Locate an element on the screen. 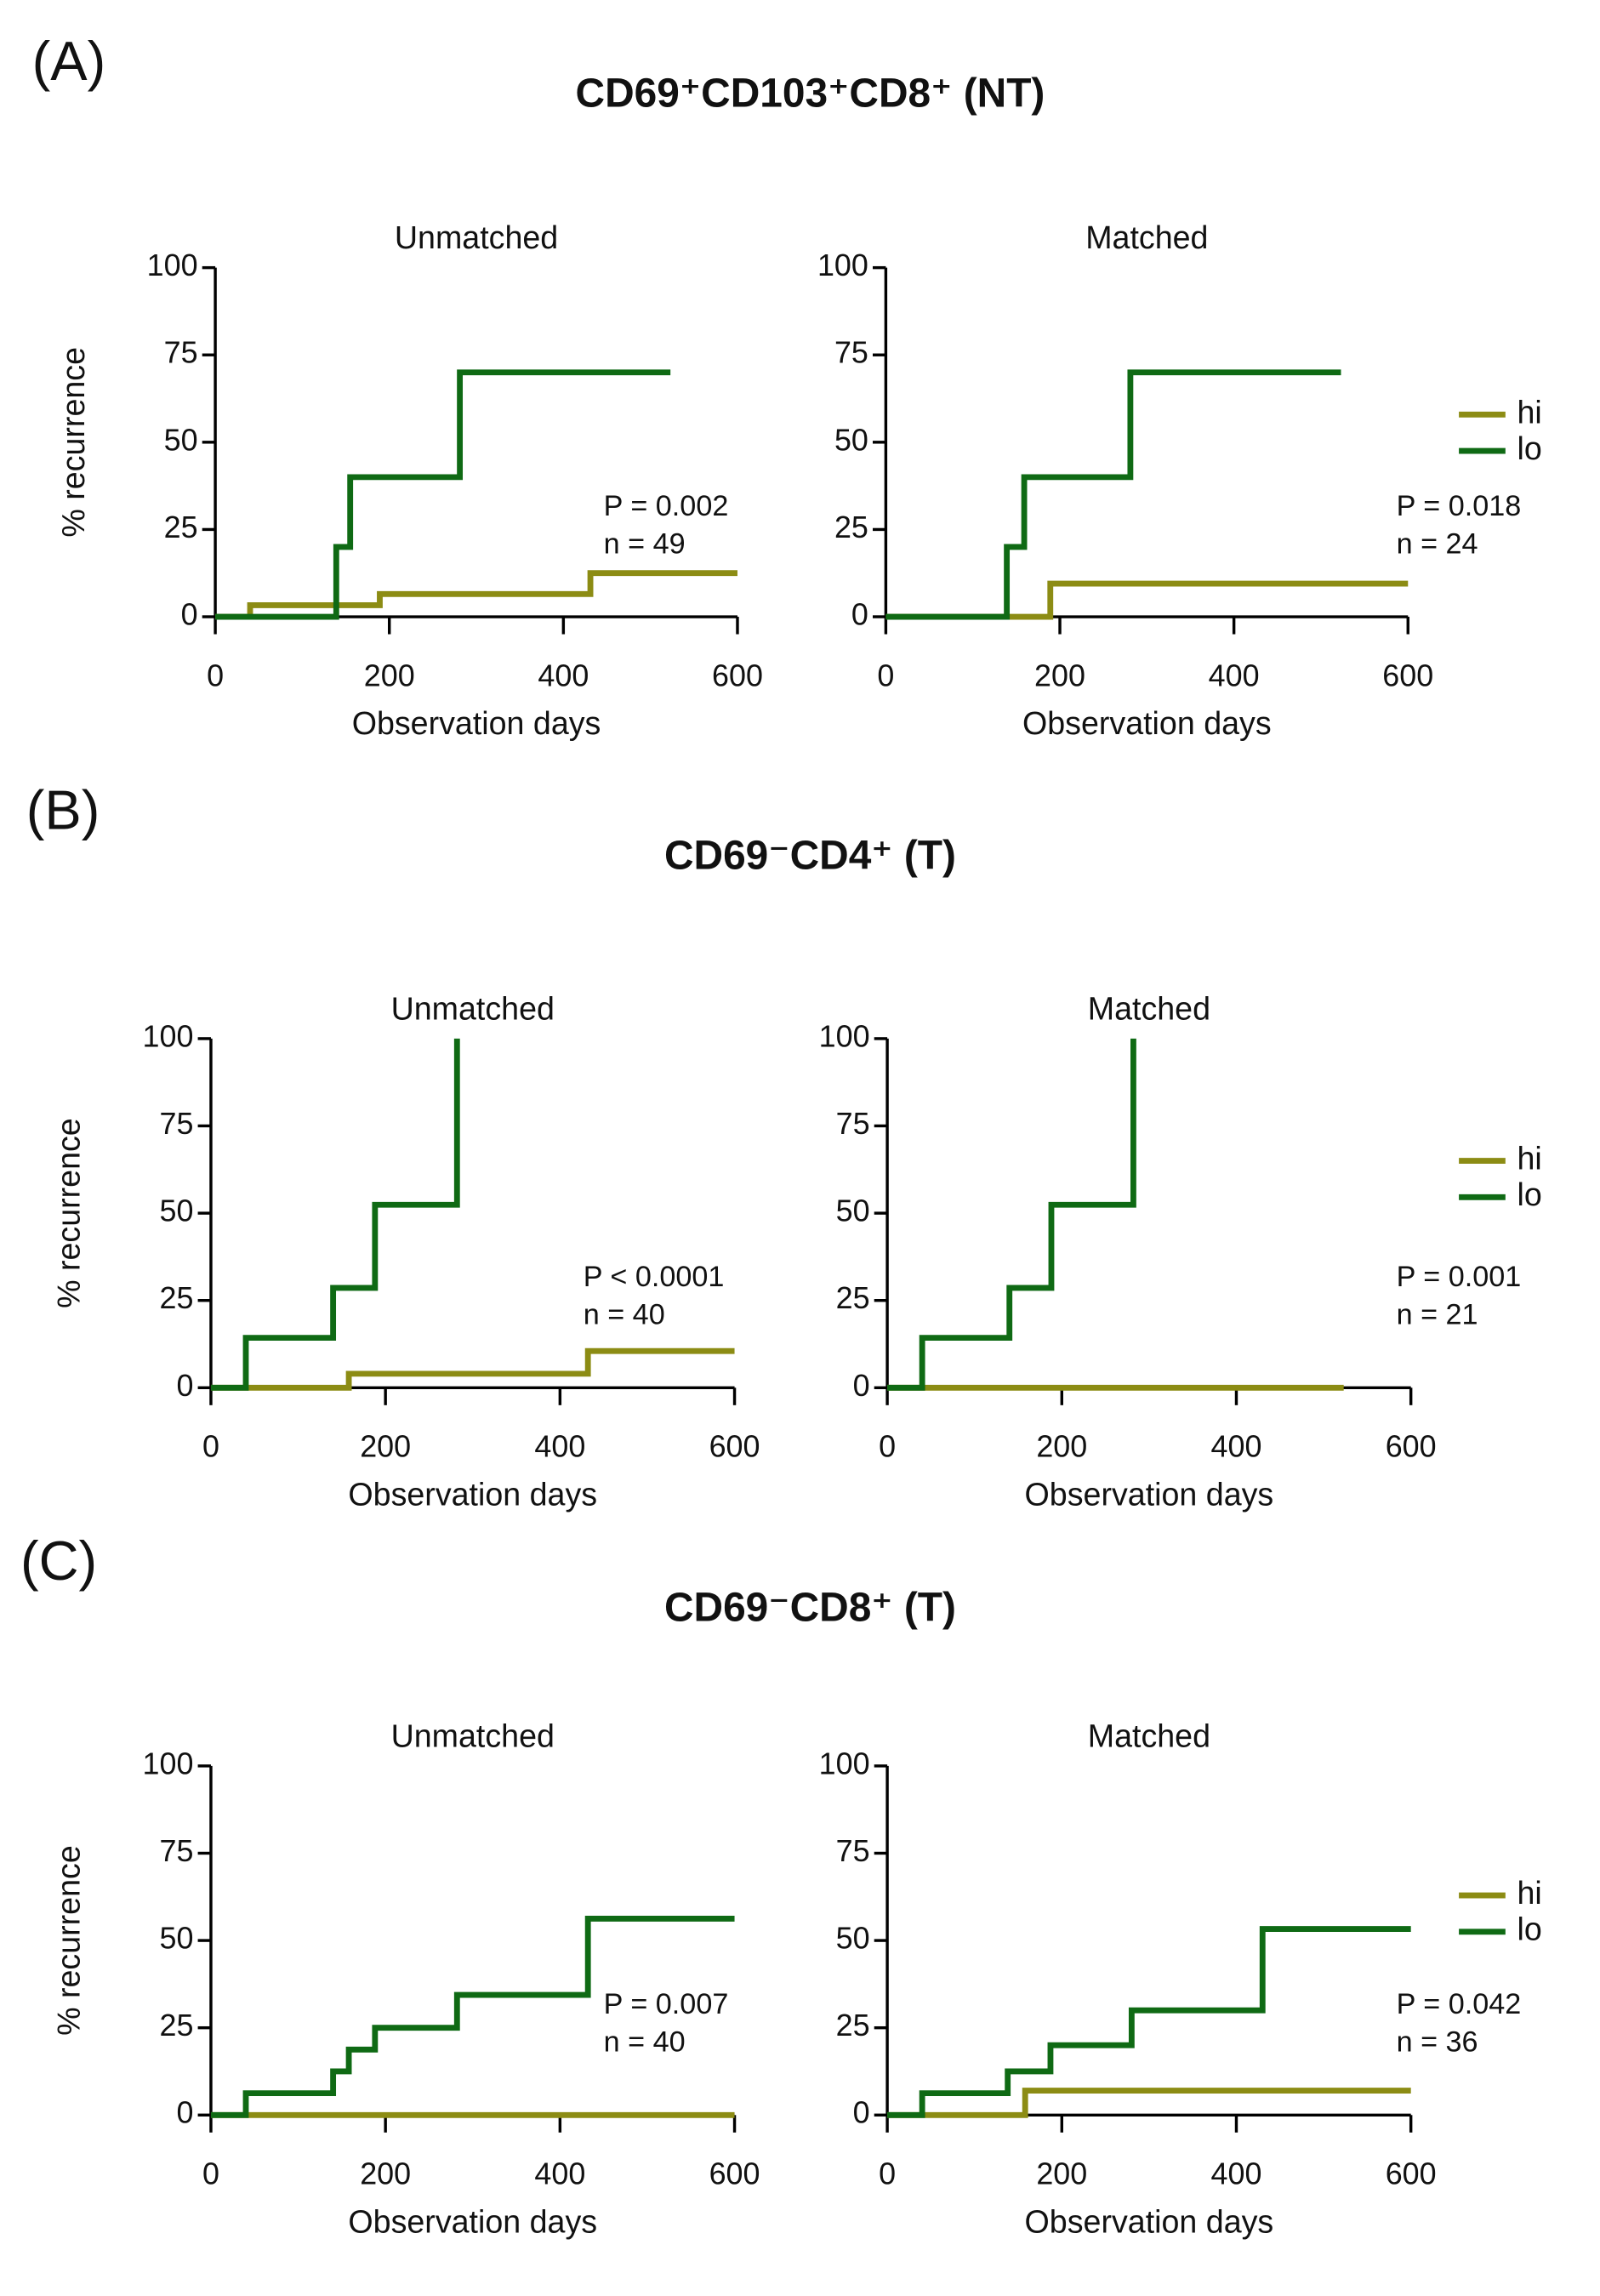 The height and width of the screenshot is (2296, 1600). annotation: P = 0.018 is located at coordinates (1459, 506).